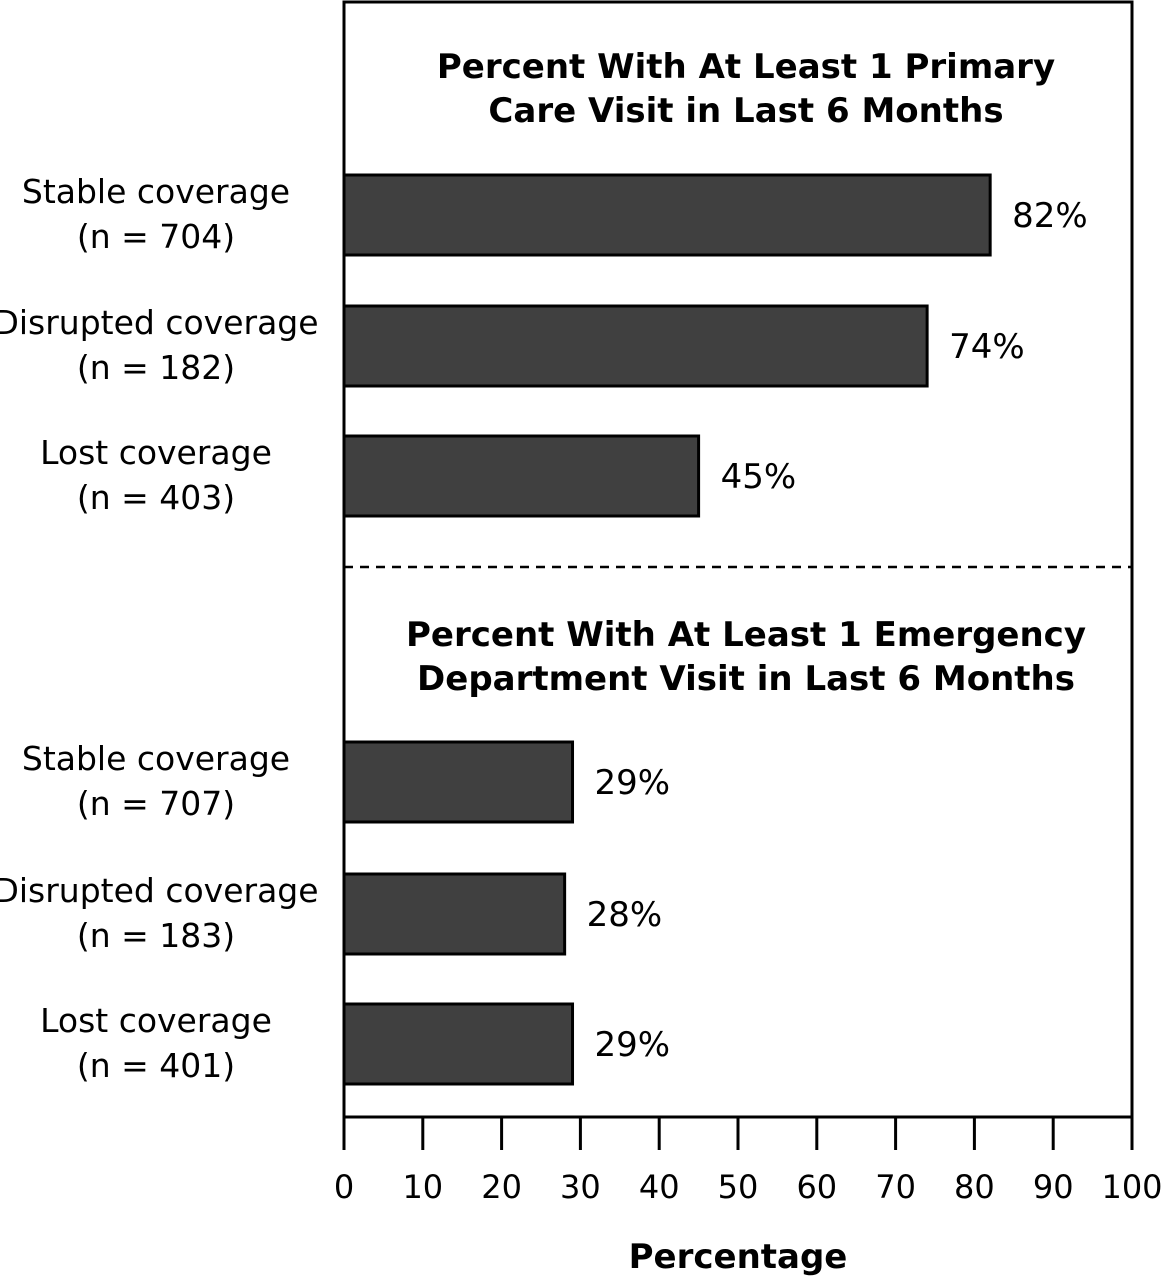 Image resolution: width=1166 pixels, height=1280 pixels. What do you see at coordinates (895, 1187) in the screenshot?
I see `x-tick-label: 70` at bounding box center [895, 1187].